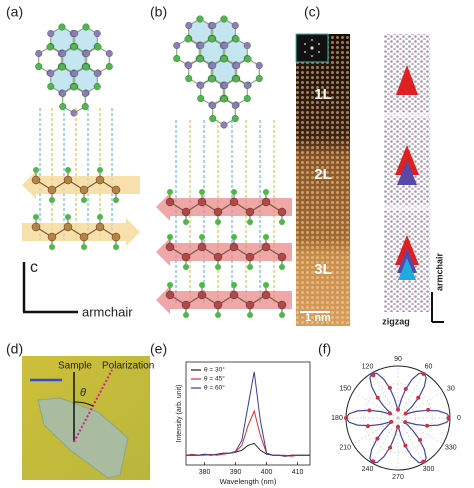  I want to click on angle-label: 60, so click(429, 367).